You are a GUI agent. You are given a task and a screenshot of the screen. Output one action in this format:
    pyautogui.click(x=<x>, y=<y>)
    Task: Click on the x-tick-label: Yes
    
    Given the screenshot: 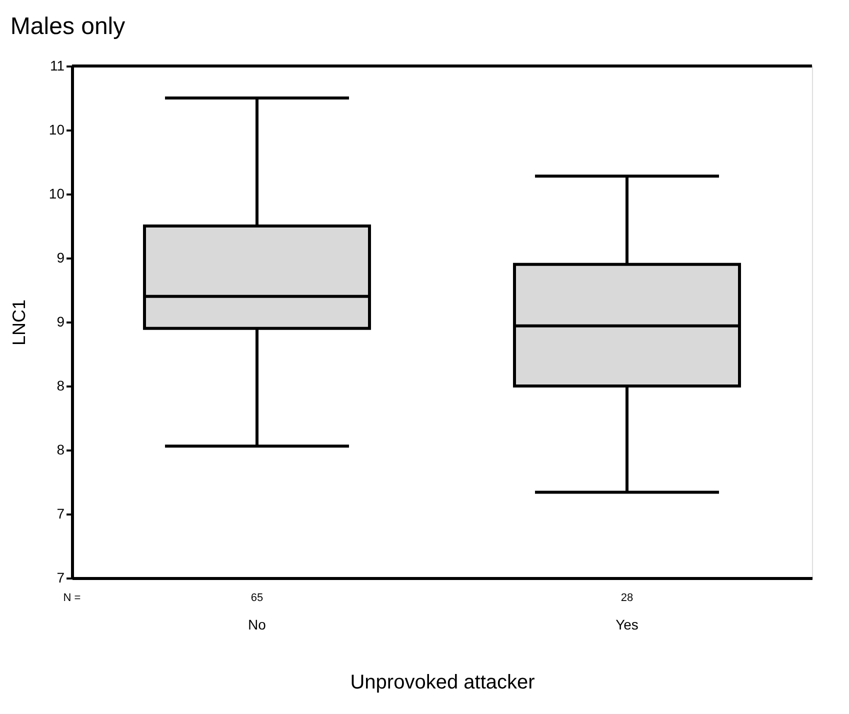 What is the action you would take?
    pyautogui.click(x=627, y=624)
    